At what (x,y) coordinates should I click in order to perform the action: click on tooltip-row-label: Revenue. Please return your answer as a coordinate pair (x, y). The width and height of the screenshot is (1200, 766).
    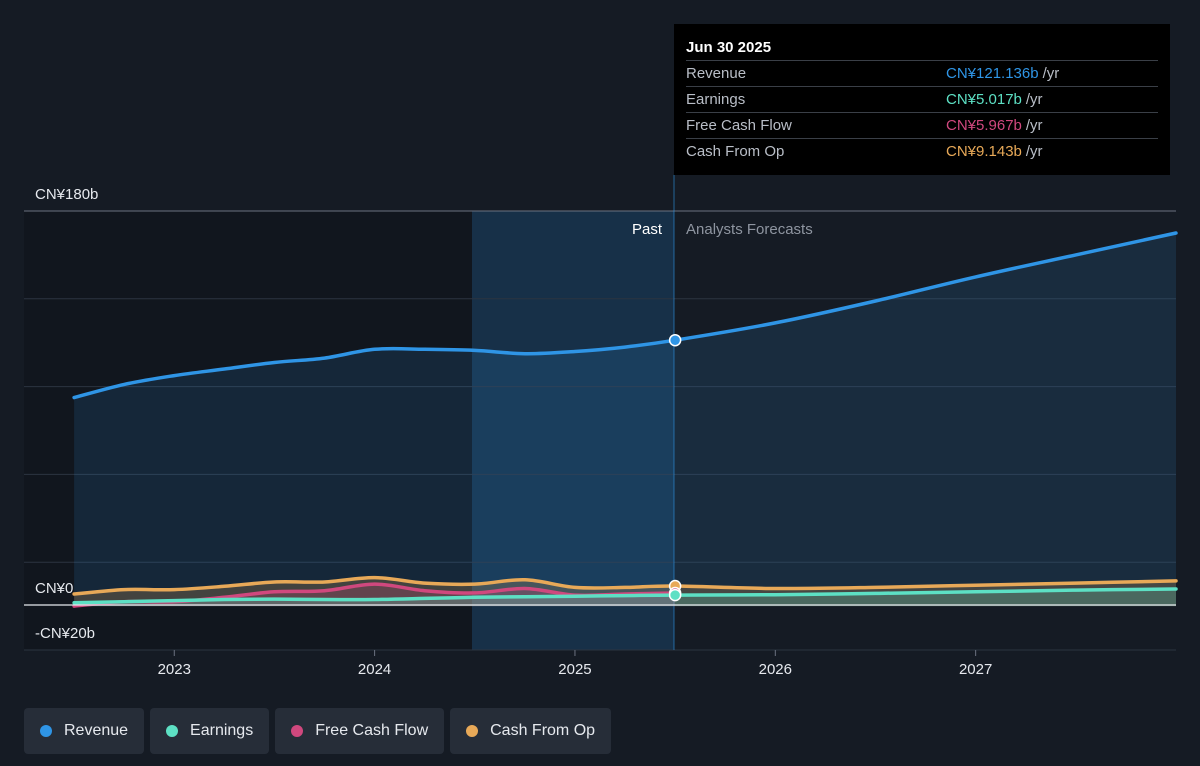
    Looking at the image, I should click on (716, 73).